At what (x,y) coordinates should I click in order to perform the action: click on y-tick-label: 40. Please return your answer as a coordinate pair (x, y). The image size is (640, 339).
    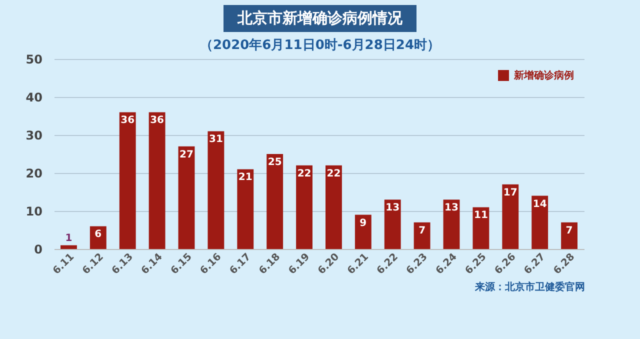
    Looking at the image, I should click on (34, 97).